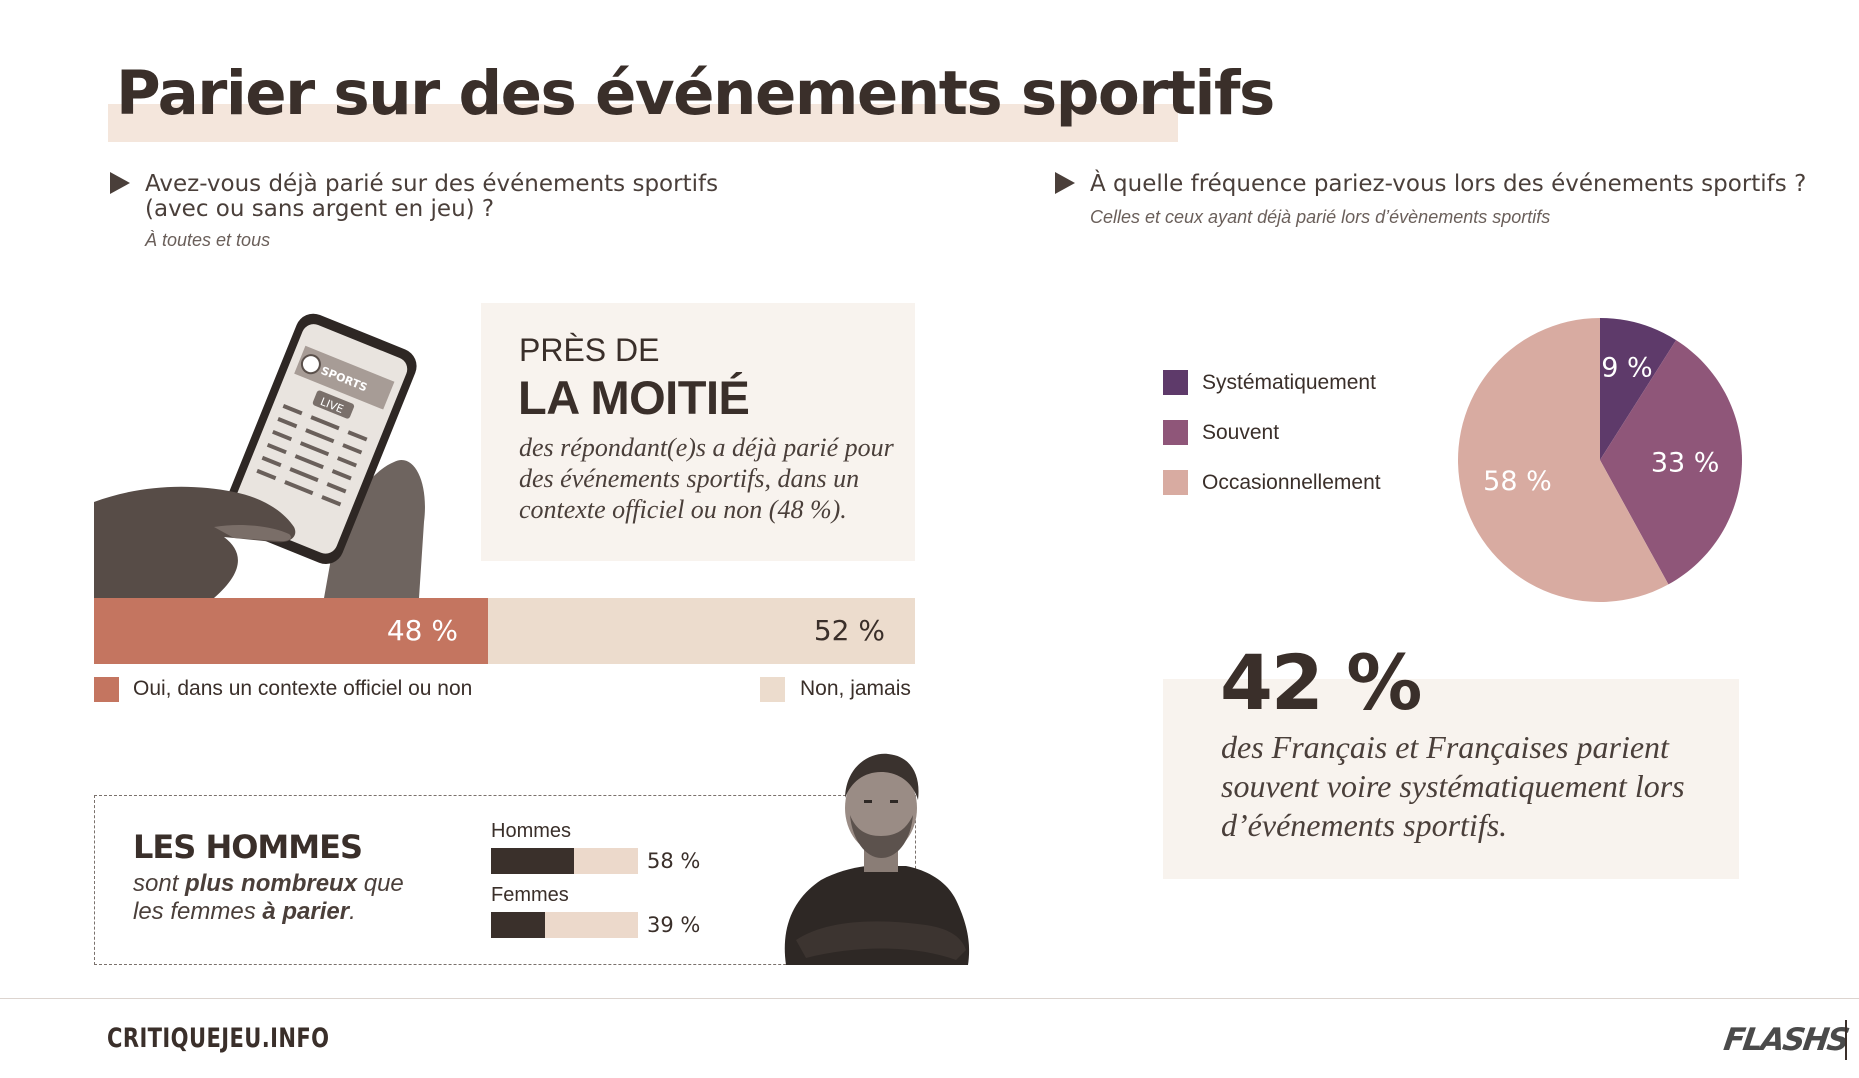 The height and width of the screenshot is (1078, 1859). What do you see at coordinates (531, 831) in the screenshot?
I see `gender-label-hommes: Hommes` at bounding box center [531, 831].